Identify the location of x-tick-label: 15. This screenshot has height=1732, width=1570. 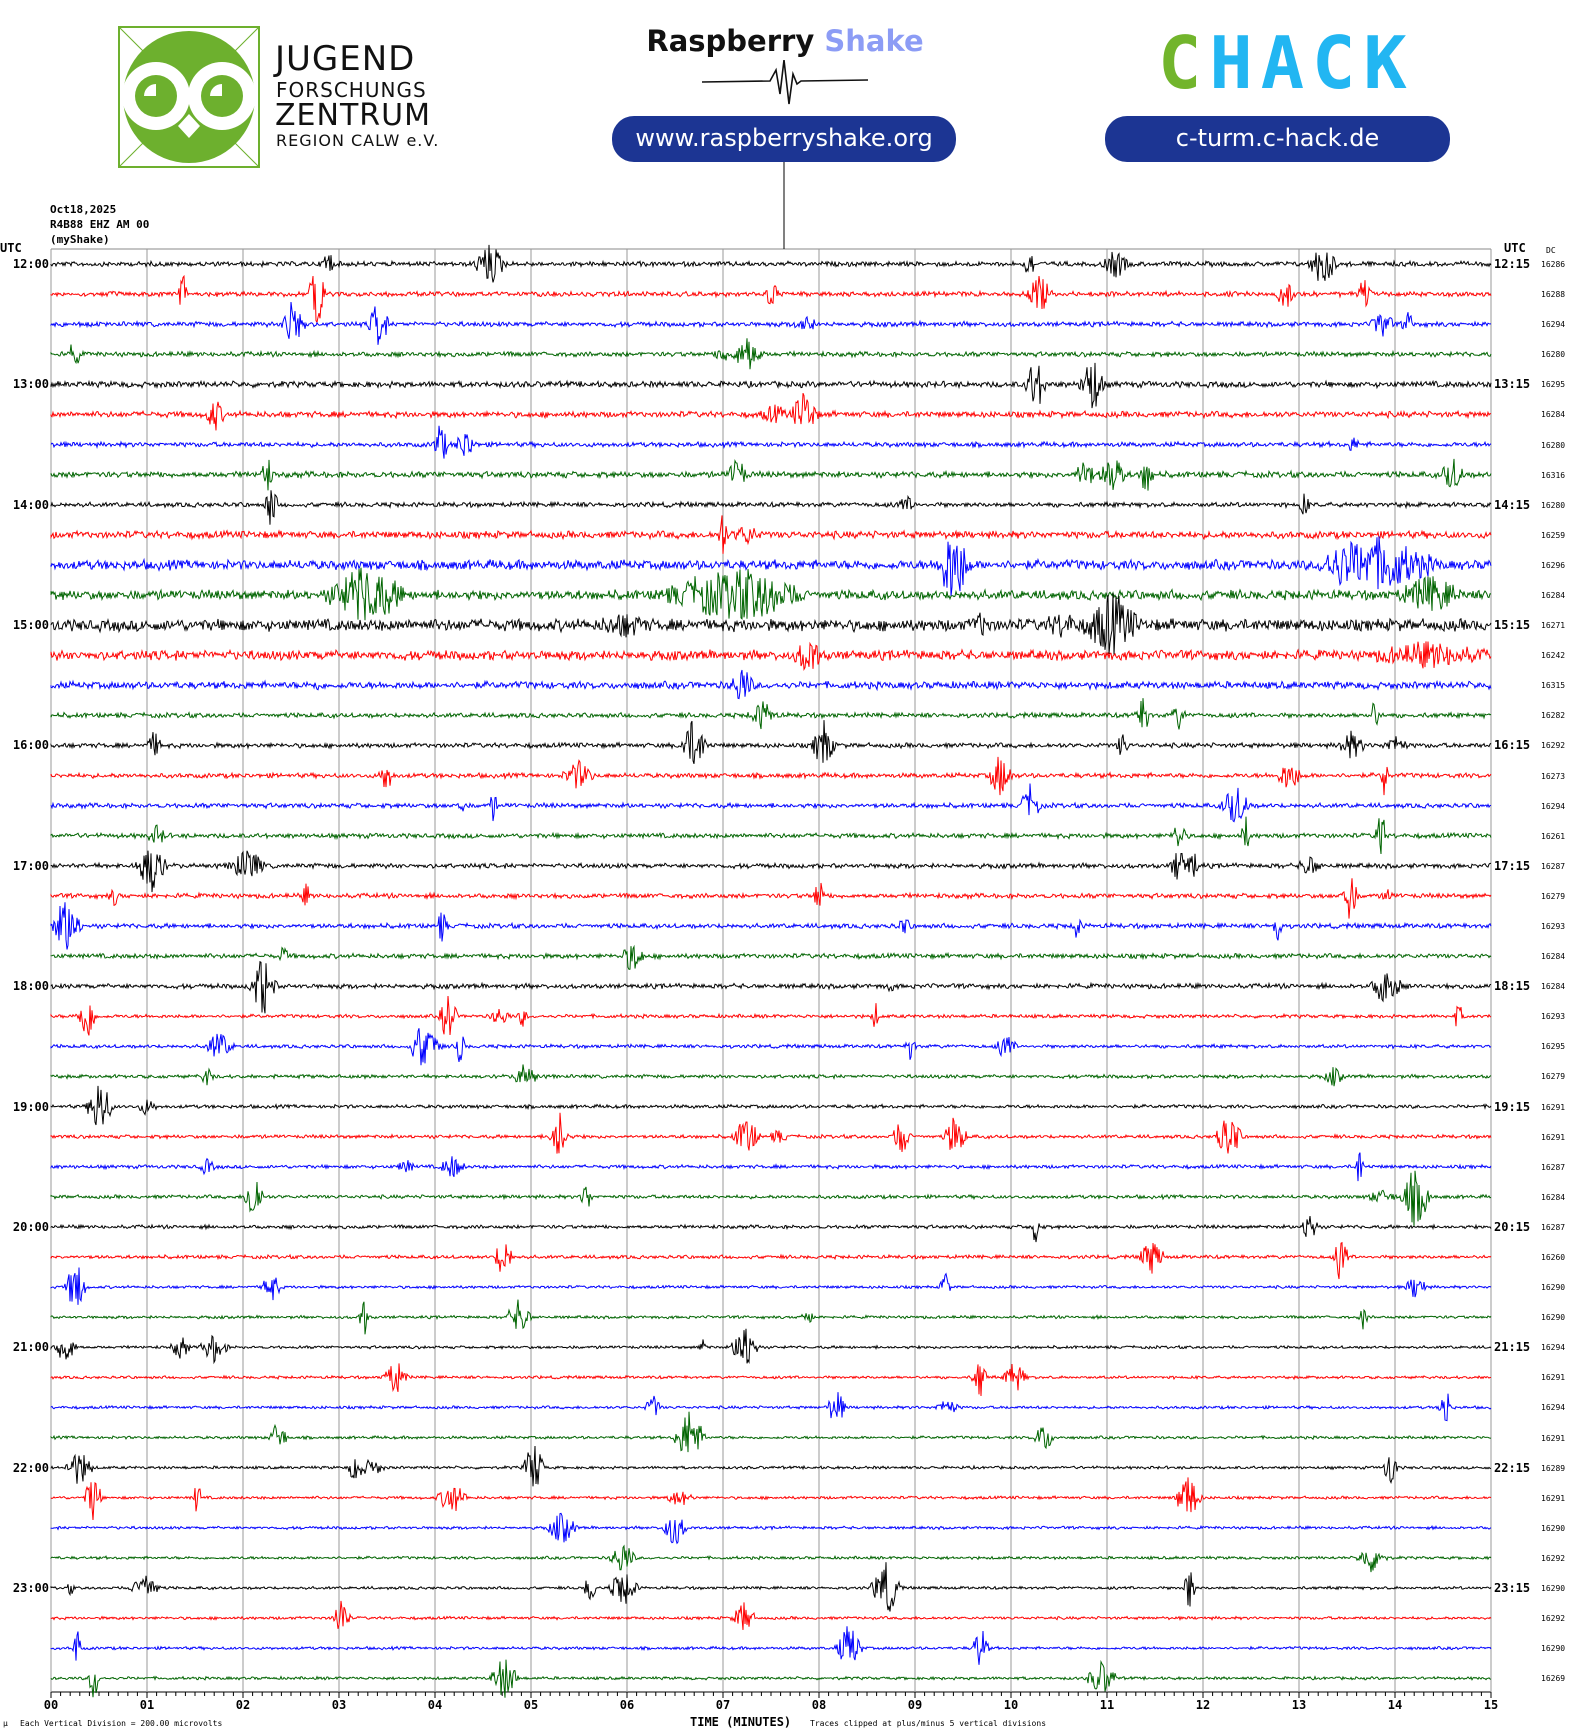
(1491, 1705).